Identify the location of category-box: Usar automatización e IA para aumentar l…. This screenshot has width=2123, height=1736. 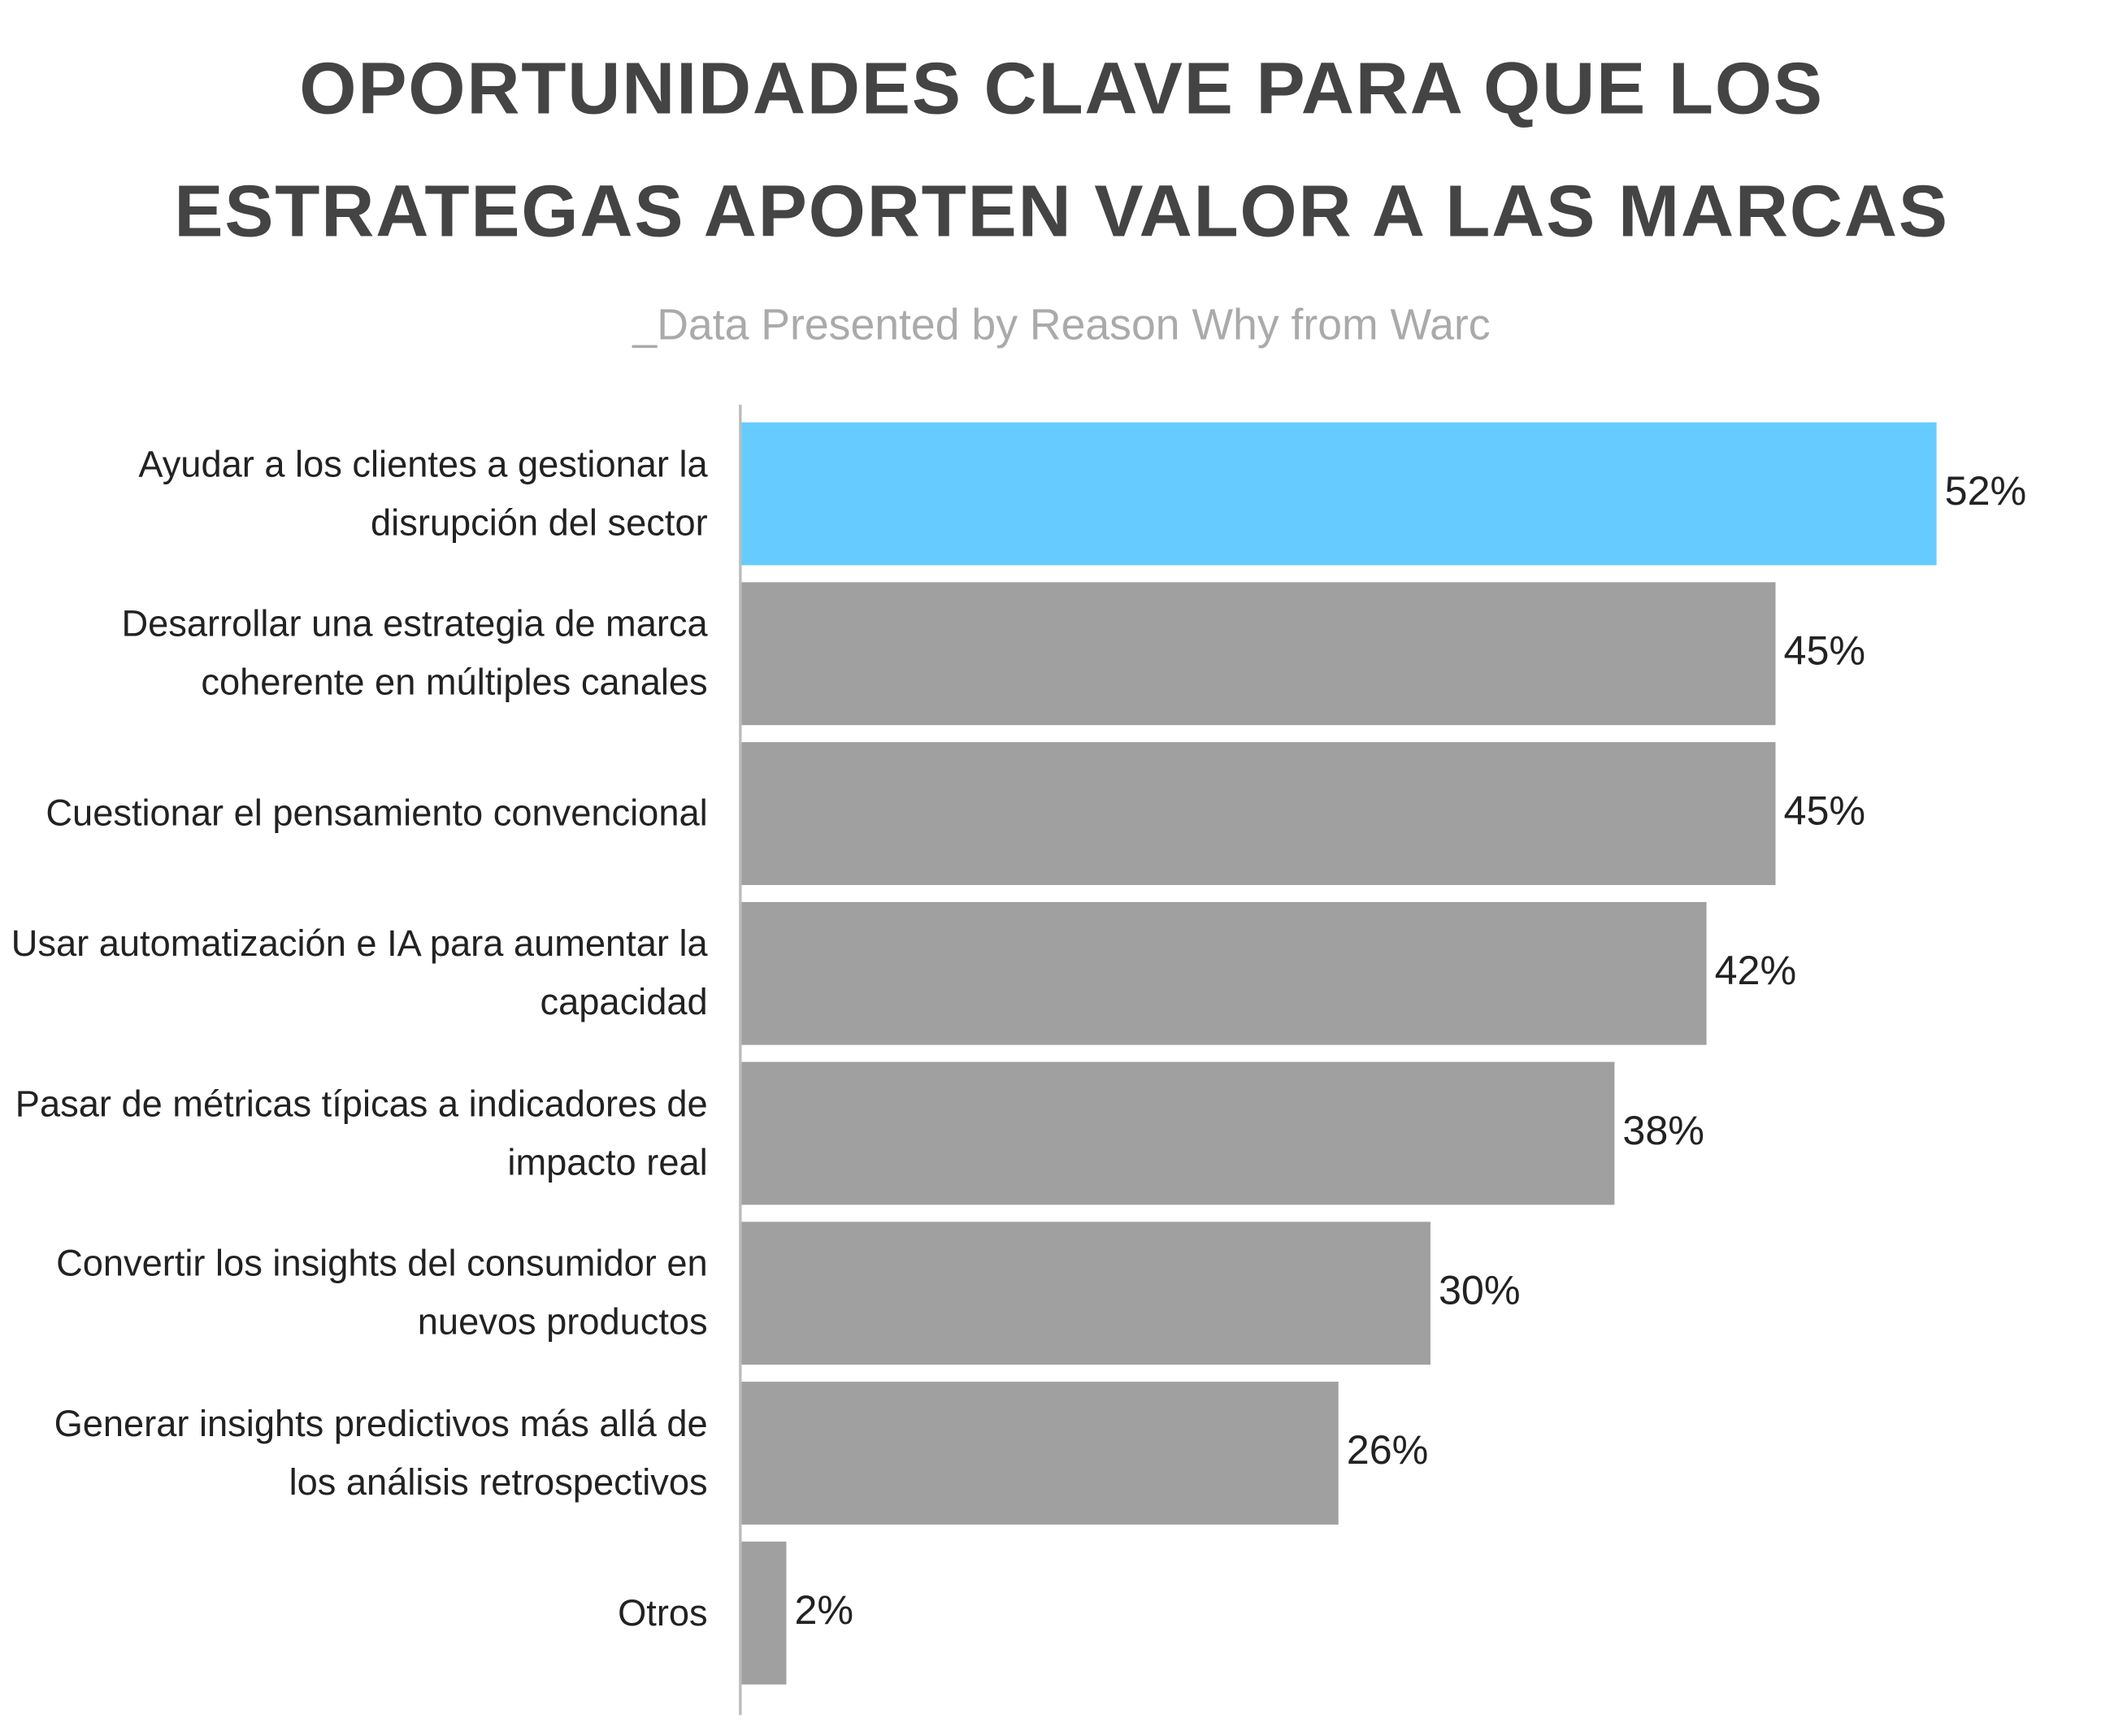
(359, 972).